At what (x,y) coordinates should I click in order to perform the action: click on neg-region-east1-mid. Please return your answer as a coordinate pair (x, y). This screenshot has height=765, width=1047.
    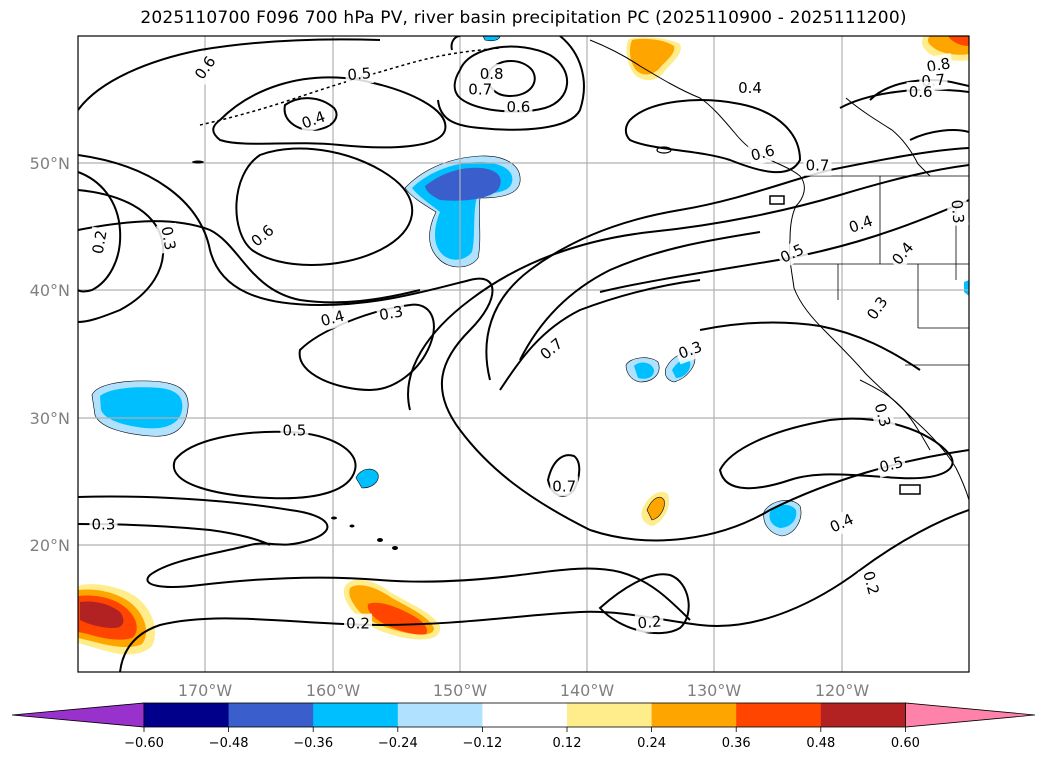
    Looking at the image, I should click on (644, 370).